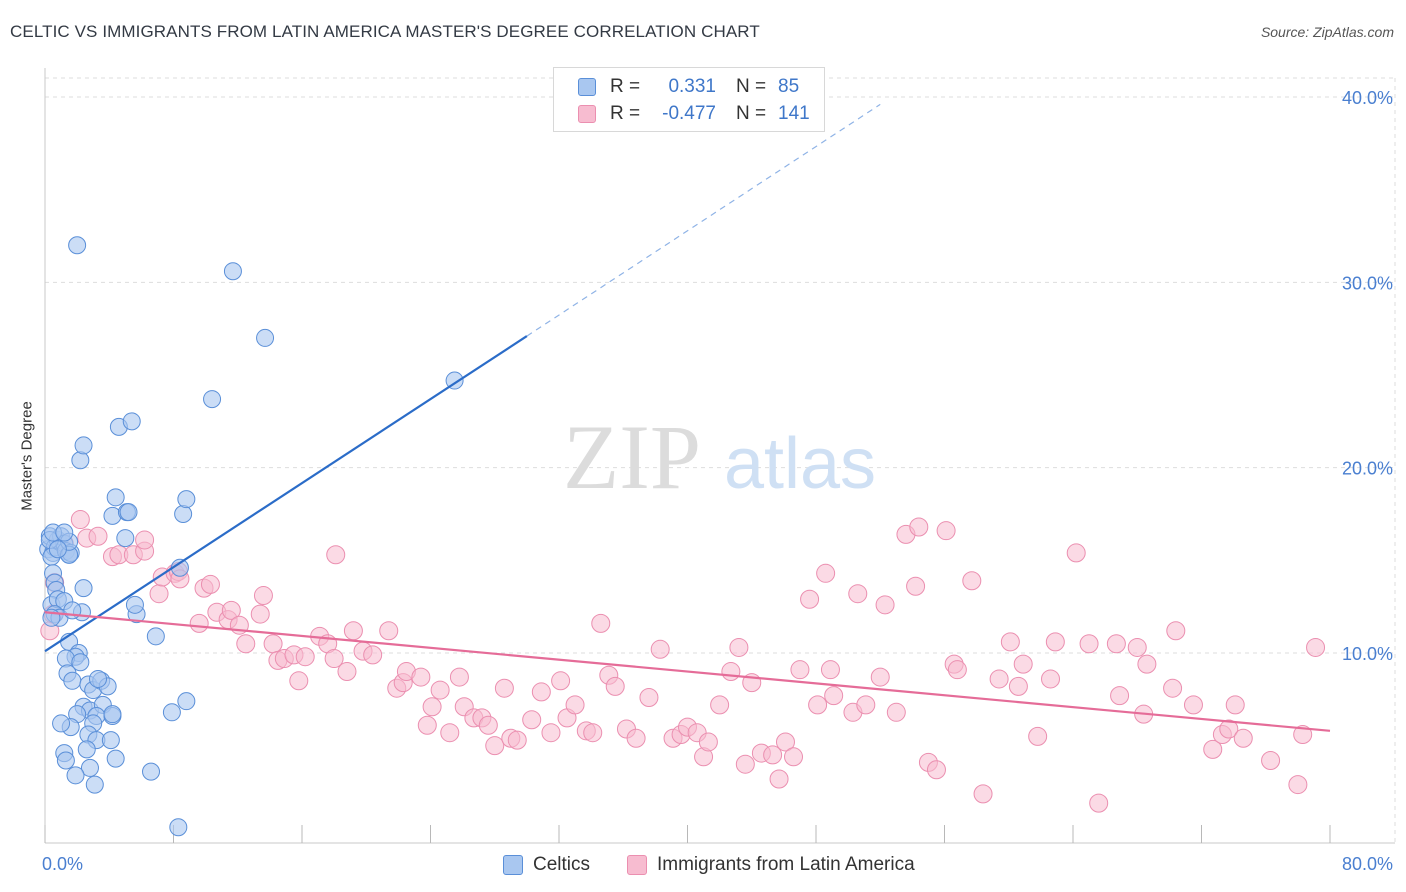 Image resolution: width=1406 pixels, height=892 pixels. I want to click on watermark-atlas: atlas, so click(800, 464).